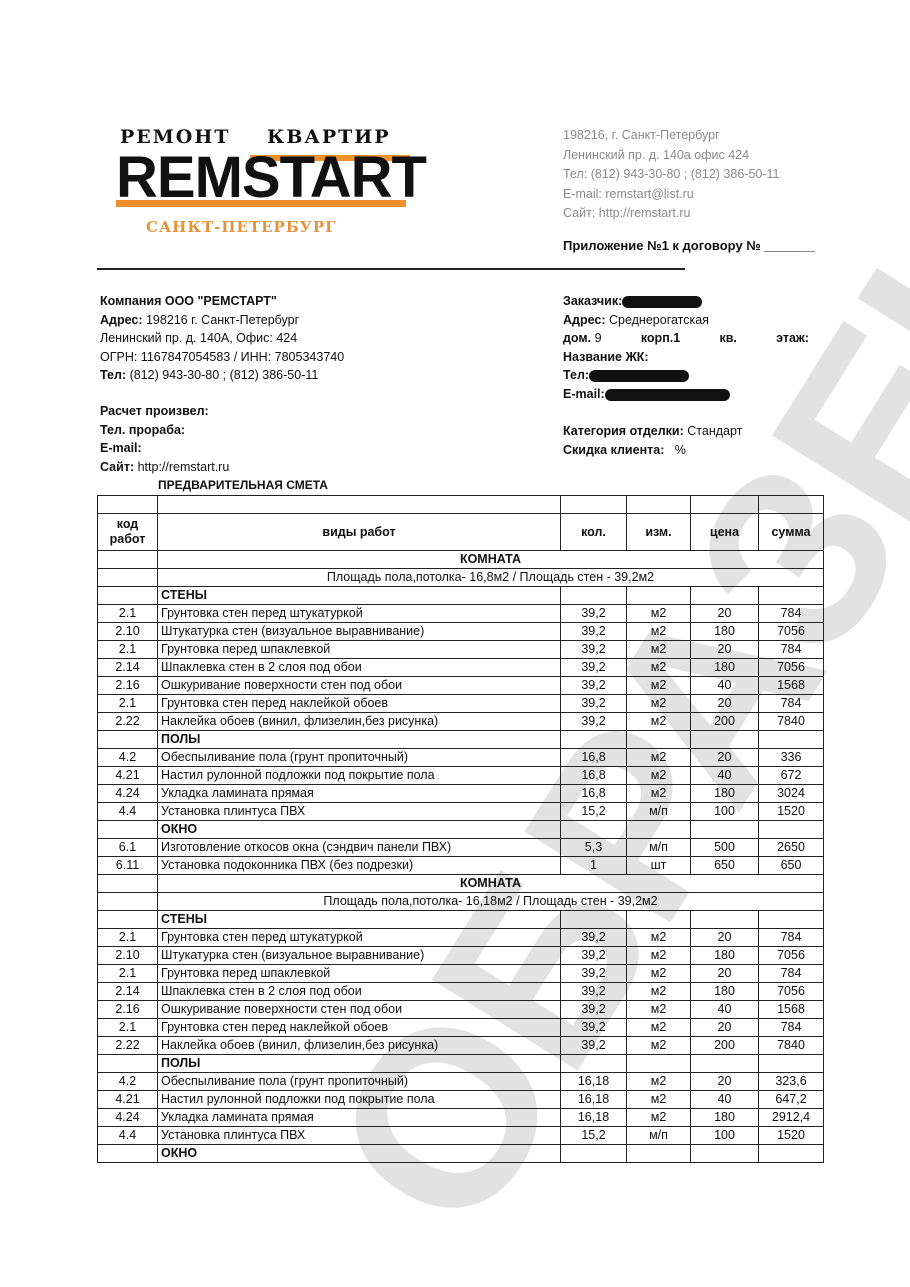 The image size is (910, 1287). I want to click on category-value: Стандарт, so click(715, 431).